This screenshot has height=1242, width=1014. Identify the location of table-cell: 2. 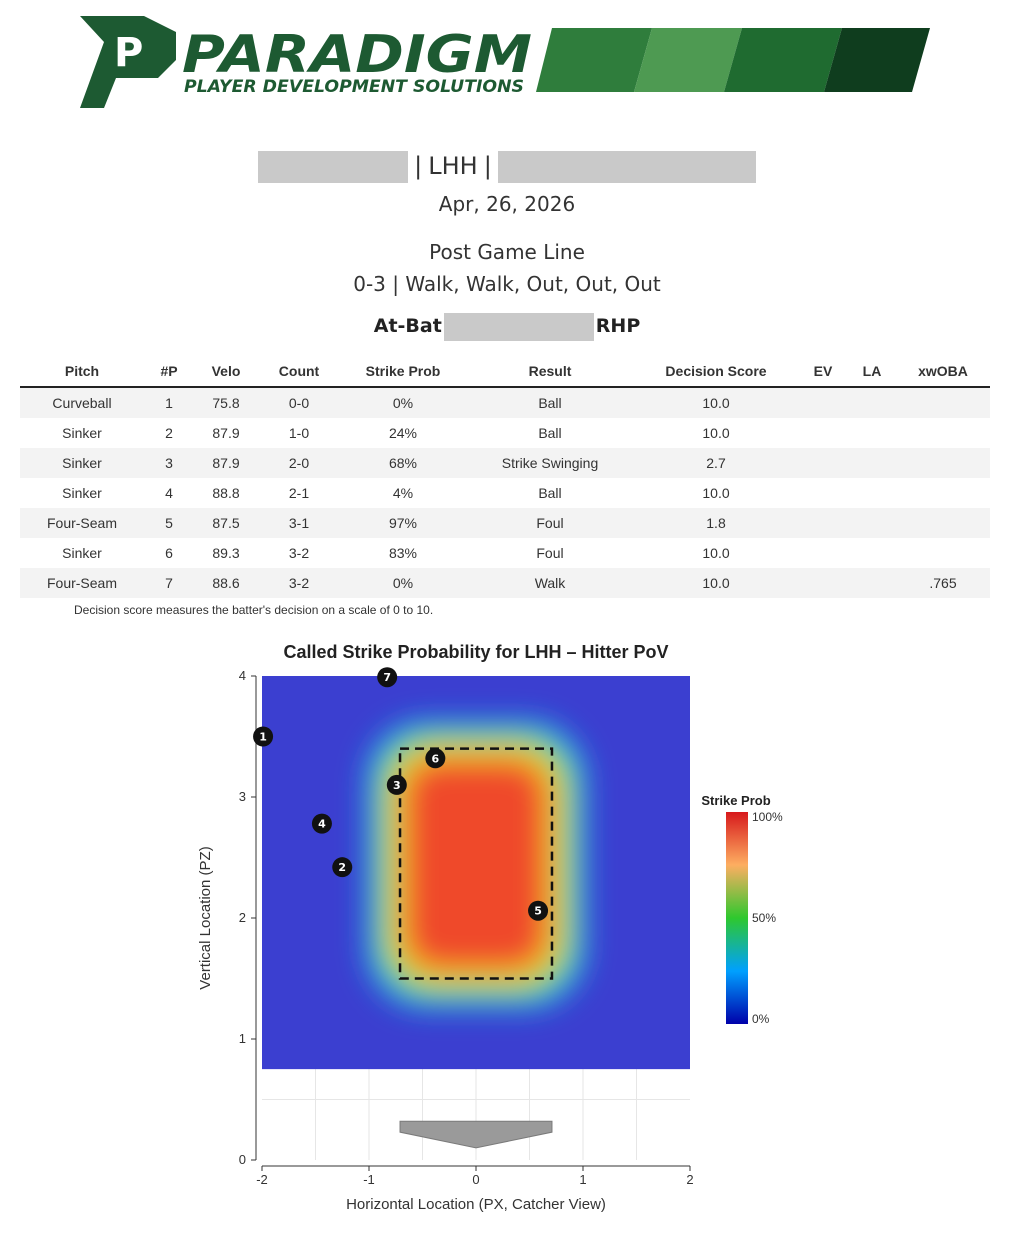
(169, 433).